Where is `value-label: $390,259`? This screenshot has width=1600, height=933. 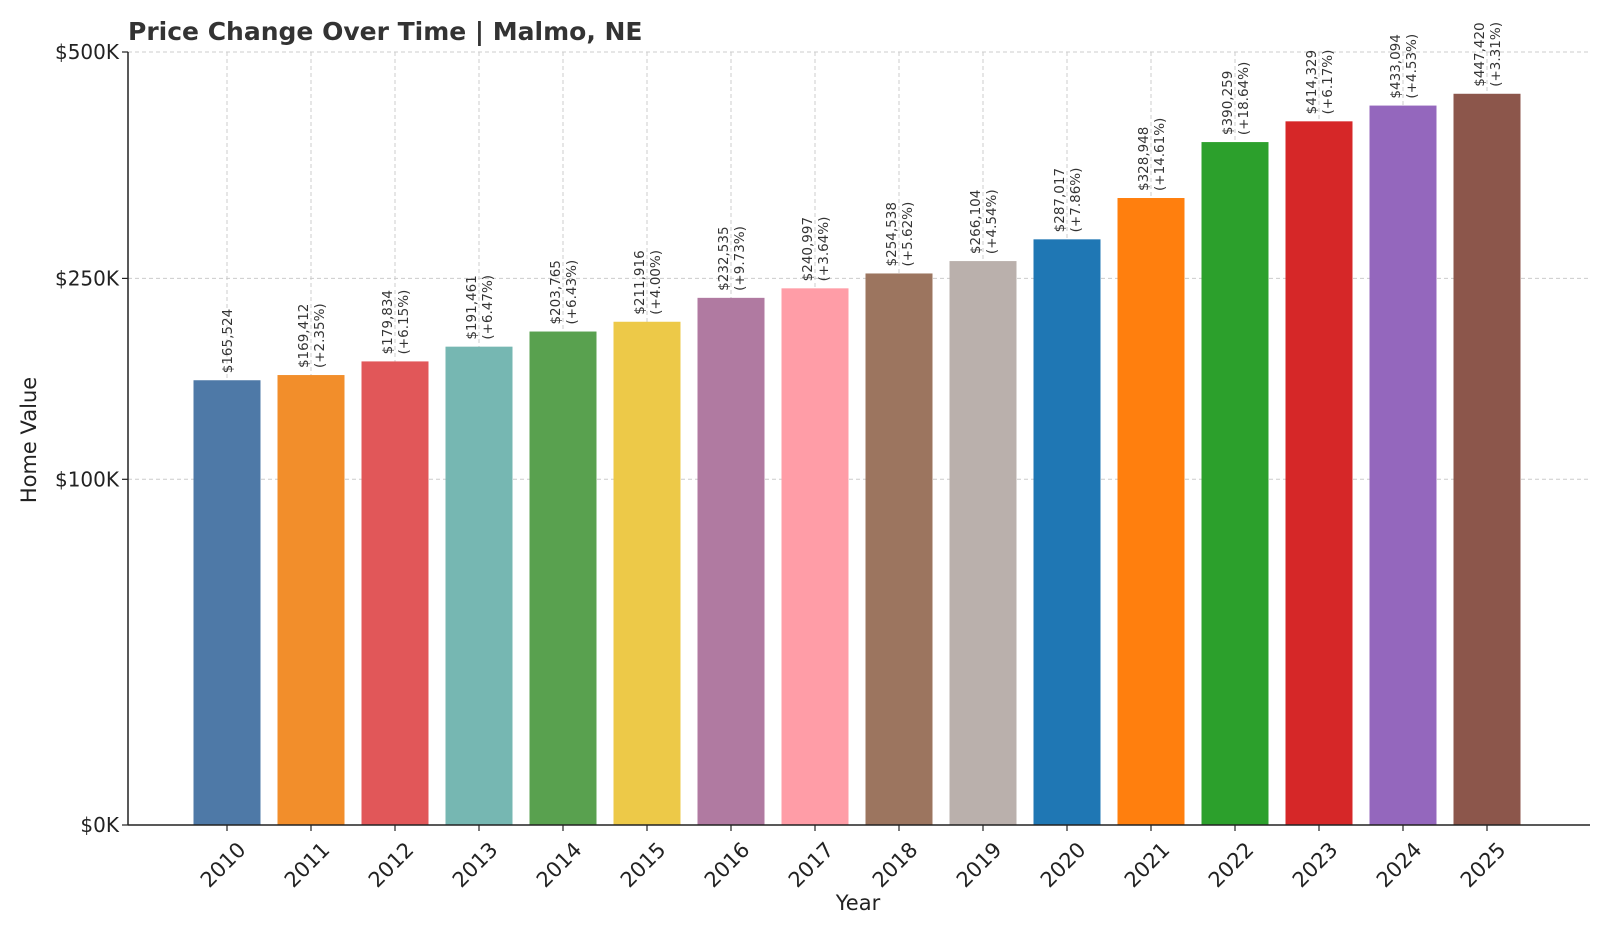
value-label: $390,259 is located at coordinates (1228, 103).